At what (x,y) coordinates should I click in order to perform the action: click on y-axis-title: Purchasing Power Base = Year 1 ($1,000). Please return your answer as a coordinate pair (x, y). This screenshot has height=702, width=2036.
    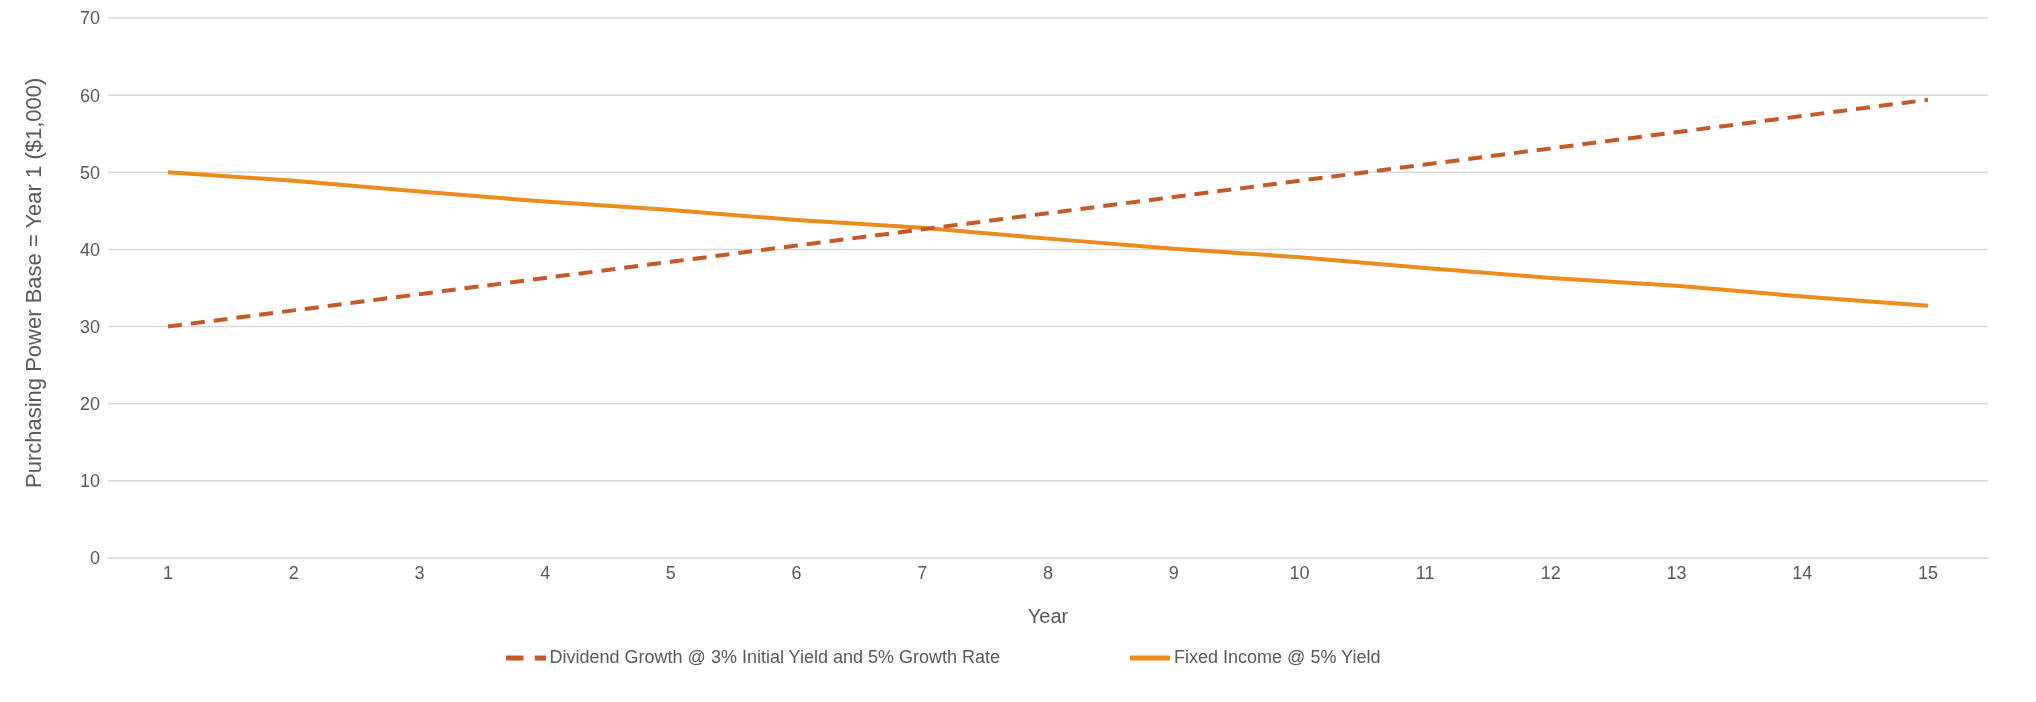
    Looking at the image, I should click on (33, 282).